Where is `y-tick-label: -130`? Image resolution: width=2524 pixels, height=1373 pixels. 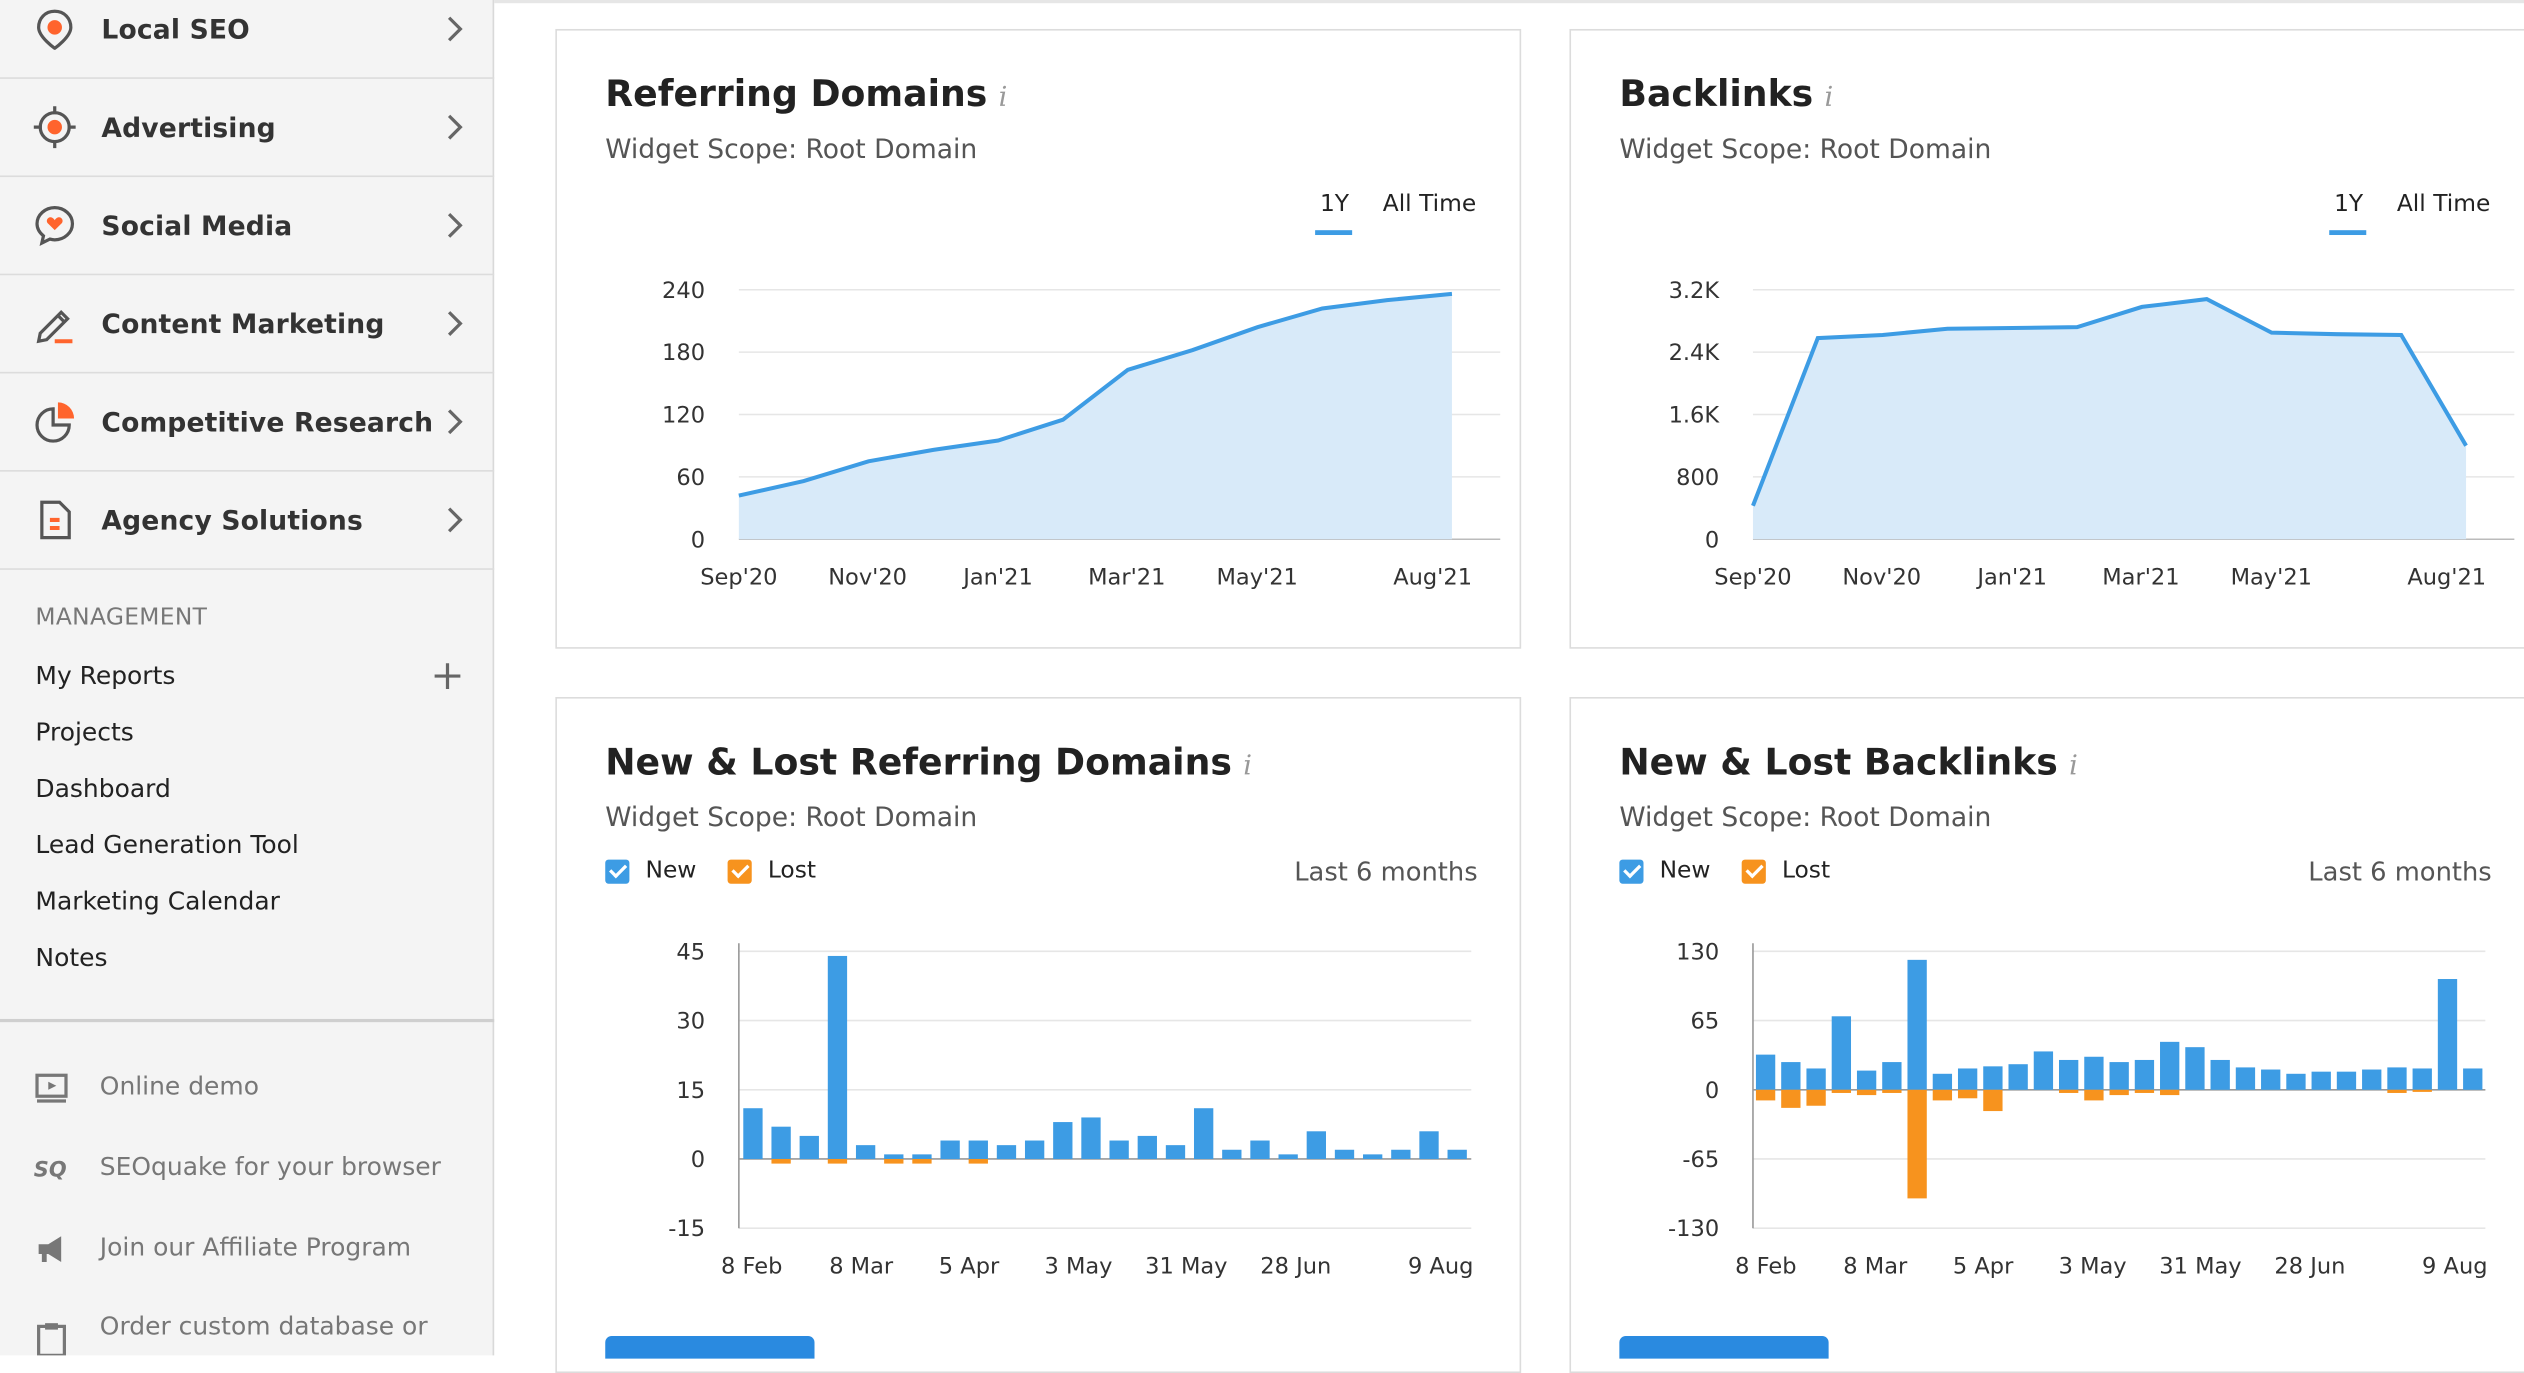
y-tick-label: -130 is located at coordinates (1693, 1229).